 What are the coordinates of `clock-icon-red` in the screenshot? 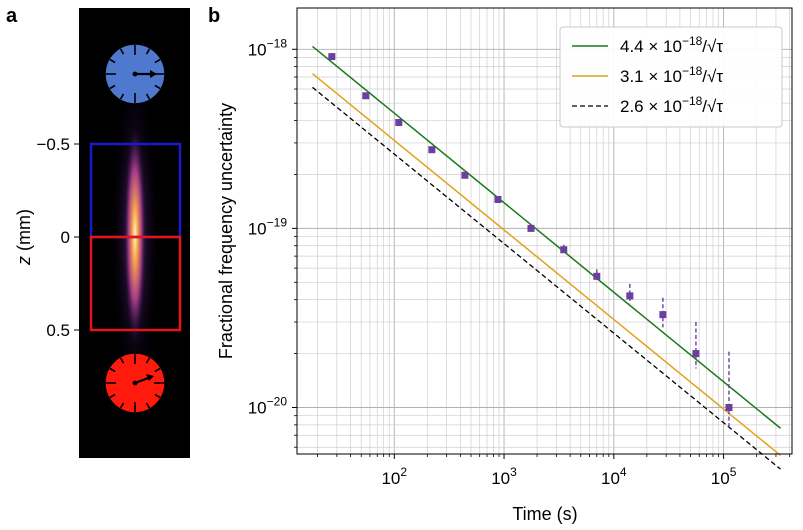 It's located at (135, 383).